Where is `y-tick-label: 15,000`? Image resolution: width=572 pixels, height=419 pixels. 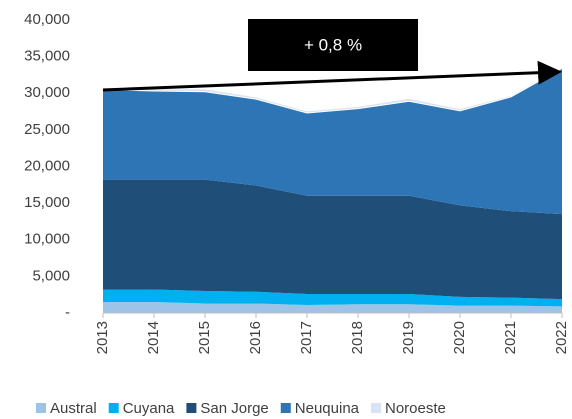 y-tick-label: 15,000 is located at coordinates (47, 202).